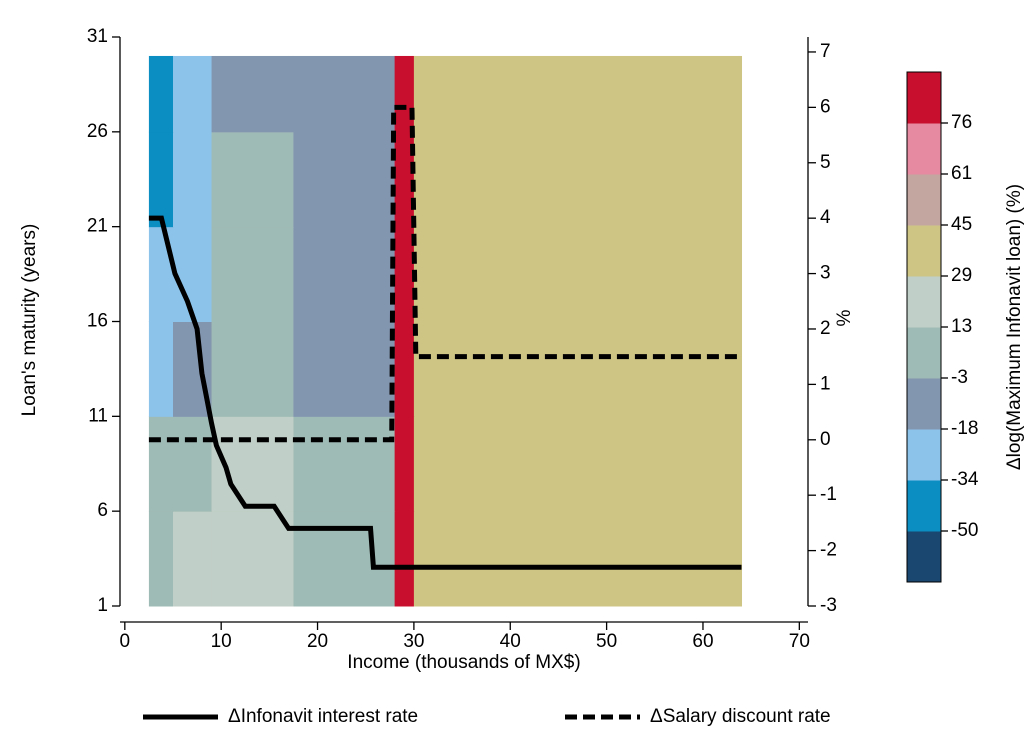  Describe the element at coordinates (825, 162) in the screenshot. I see `y2-tick-label: 5` at that location.